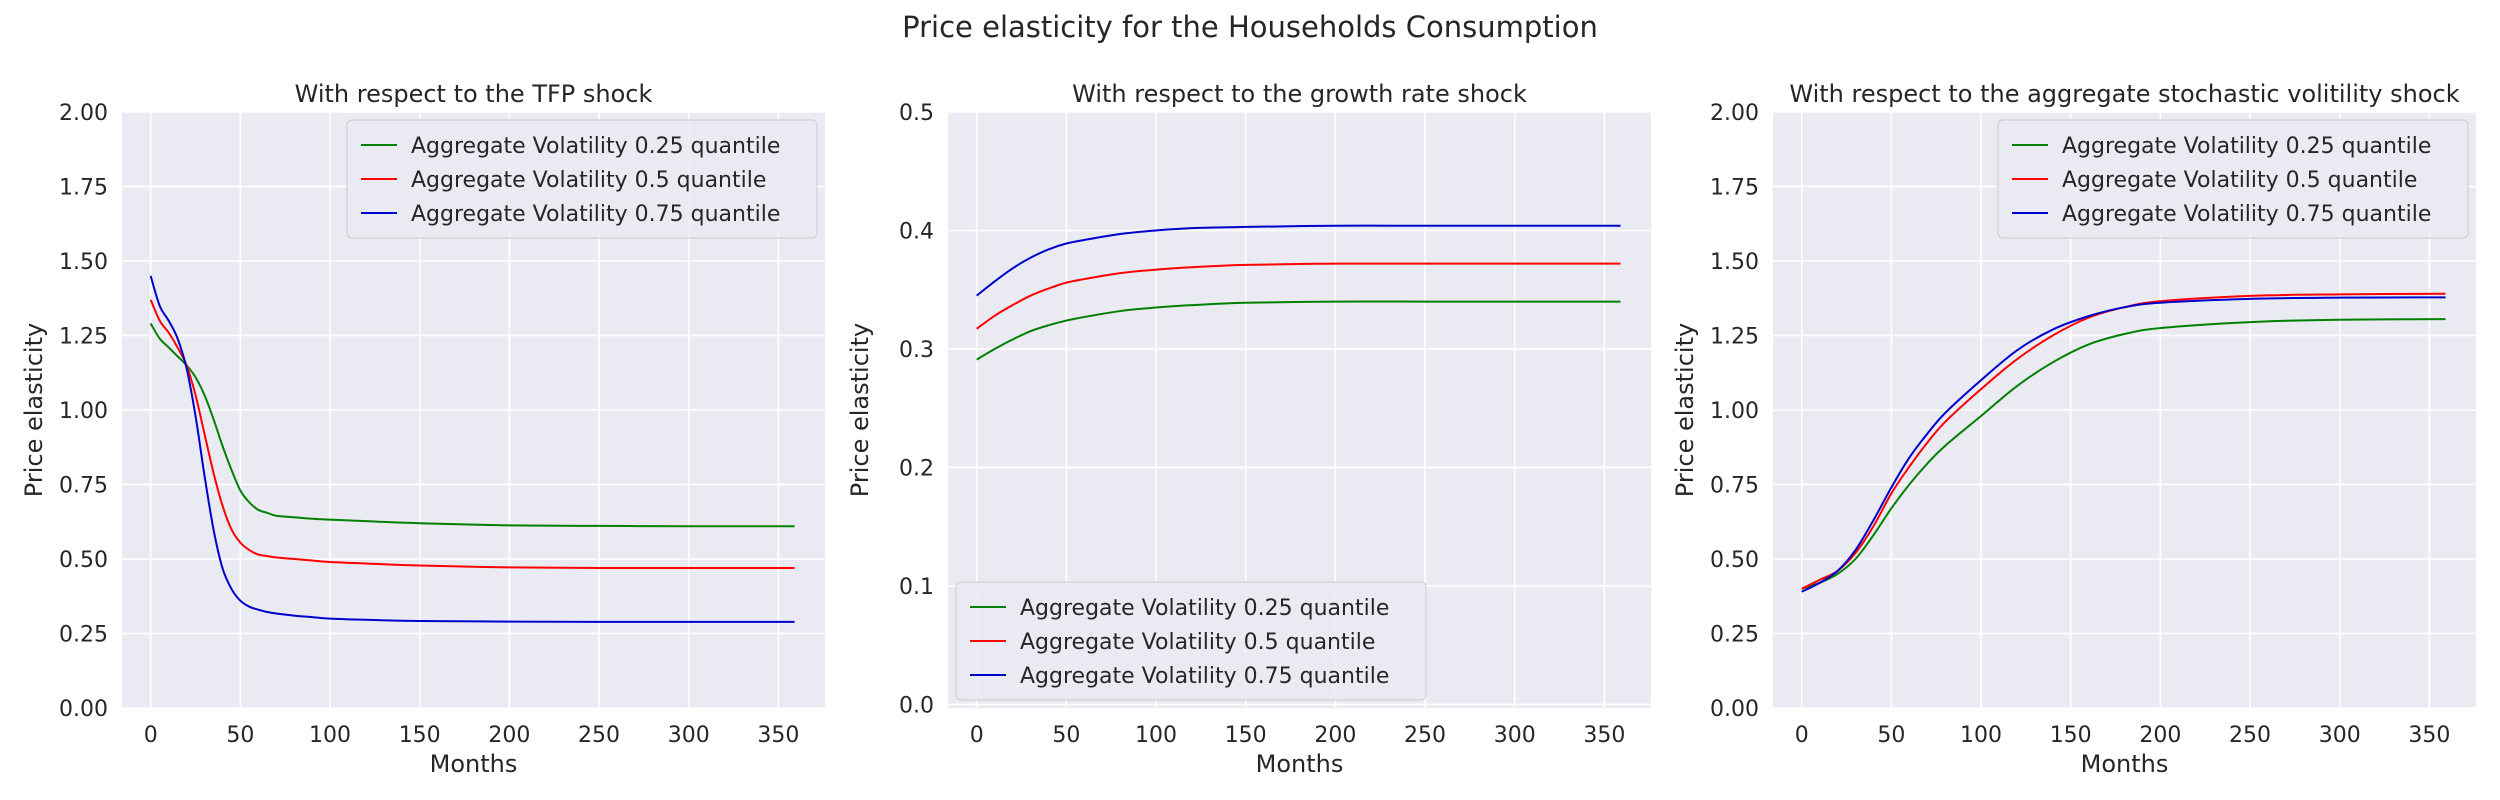 The height and width of the screenshot is (800, 2500). I want to click on y-tick-label: 0.3, so click(916, 350).